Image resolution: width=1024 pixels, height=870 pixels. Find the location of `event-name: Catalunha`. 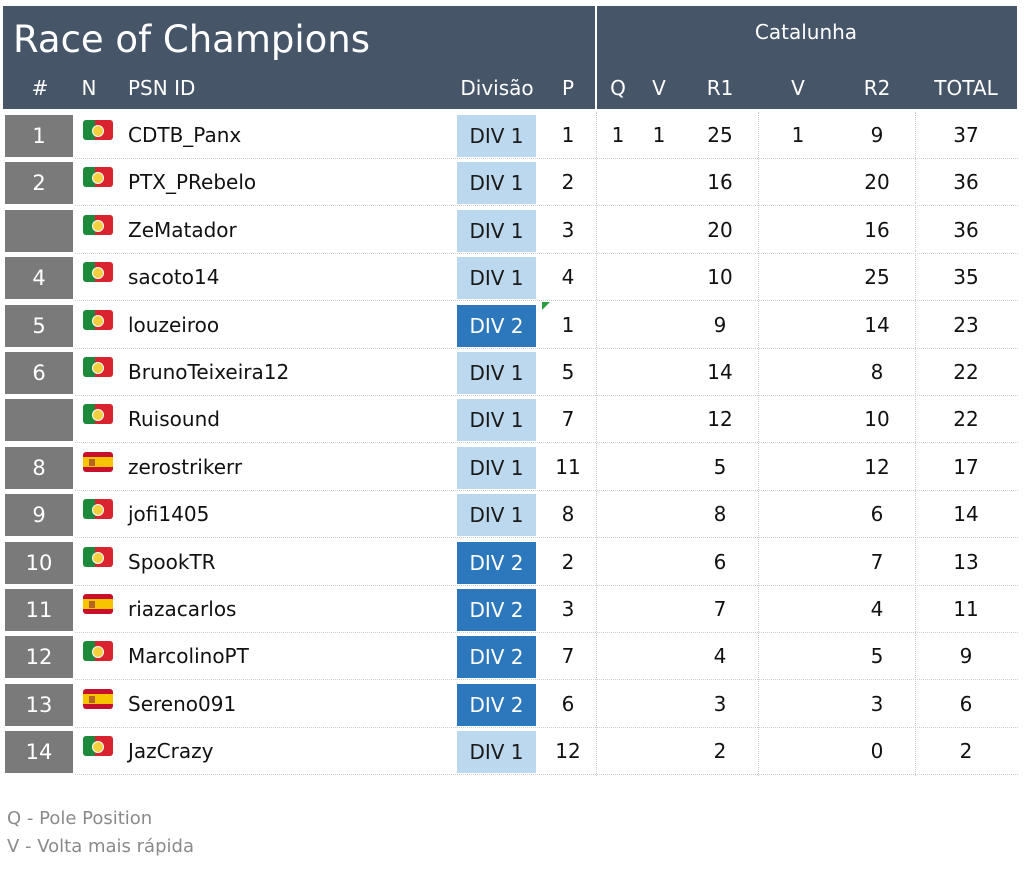

event-name: Catalunha is located at coordinates (806, 32).